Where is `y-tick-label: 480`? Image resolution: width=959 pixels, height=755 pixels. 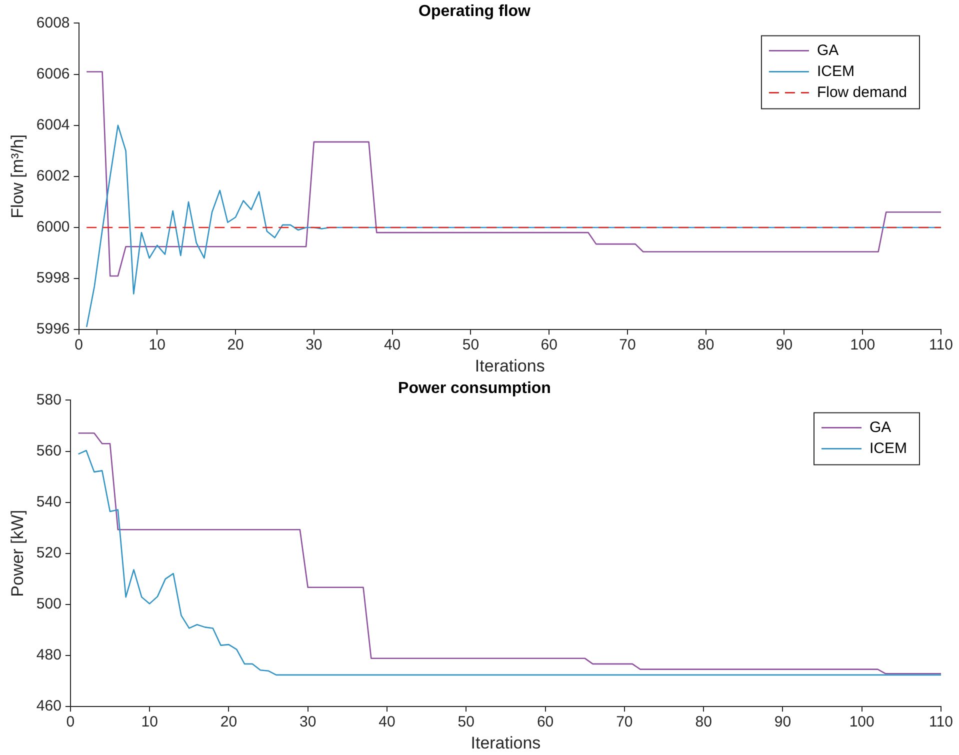 y-tick-label: 480 is located at coordinates (49, 655).